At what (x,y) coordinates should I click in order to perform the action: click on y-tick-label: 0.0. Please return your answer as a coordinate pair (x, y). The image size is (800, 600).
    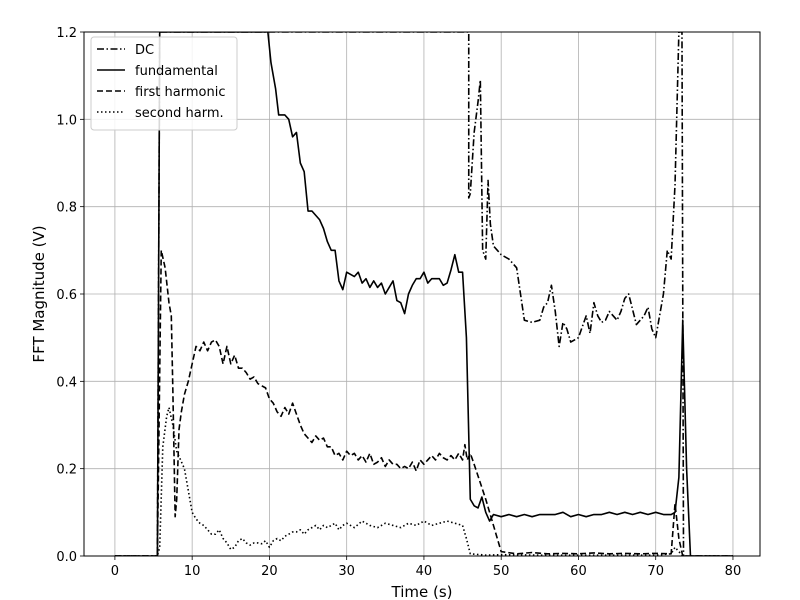
    Looking at the image, I should click on (66, 557).